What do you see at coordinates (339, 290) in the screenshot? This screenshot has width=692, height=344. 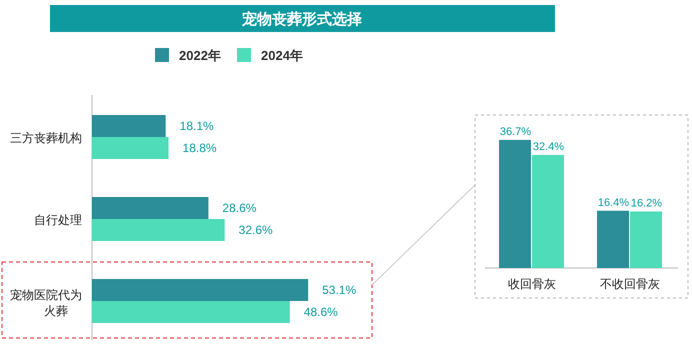 I see `data-label: 53.1%` at bounding box center [339, 290].